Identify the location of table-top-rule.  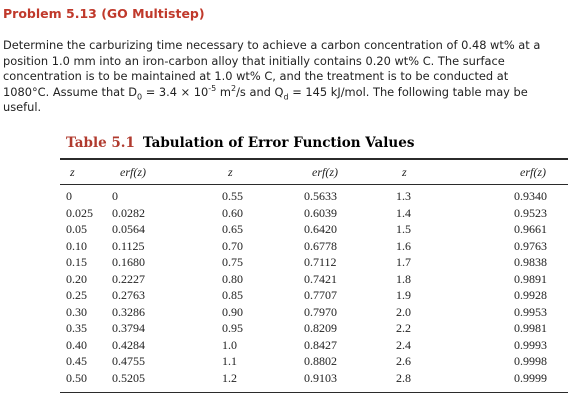
(314, 159).